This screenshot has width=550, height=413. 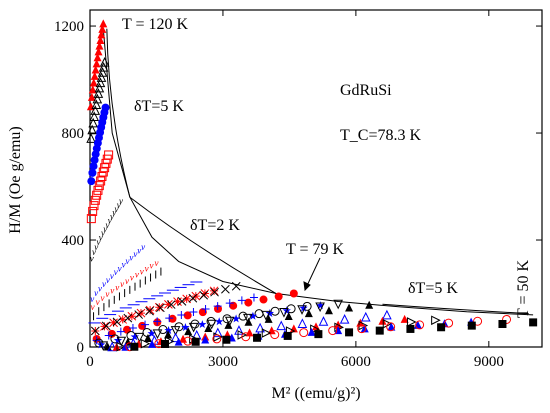 What do you see at coordinates (73, 134) in the screenshot?
I see `y-tick-label: 800` at bounding box center [73, 134].